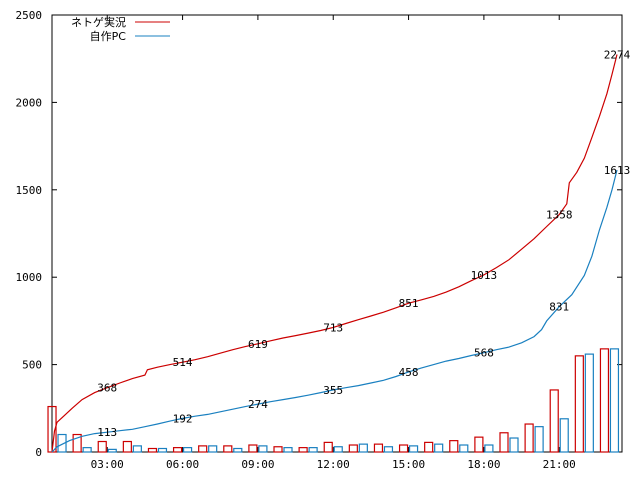  I want to click on data-label: 713, so click(333, 327).